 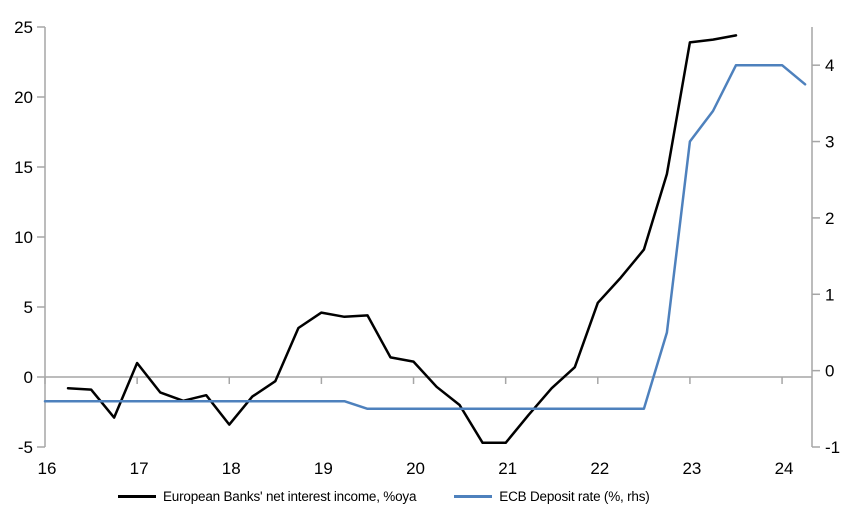 What do you see at coordinates (784, 468) in the screenshot?
I see `x-axis-tick-label: 24` at bounding box center [784, 468].